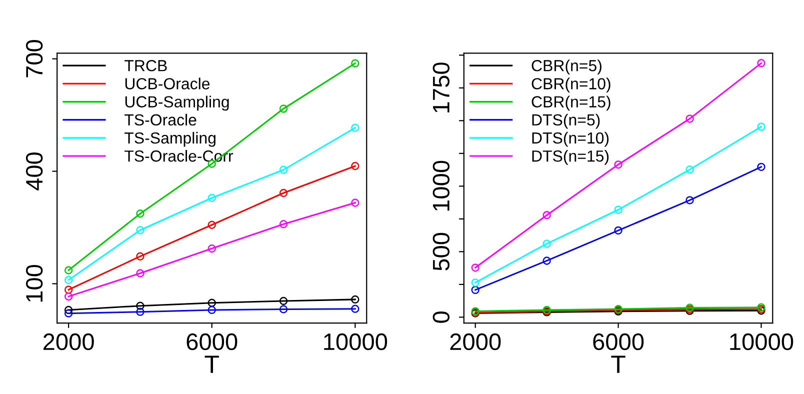 The width and height of the screenshot is (804, 394). Describe the element at coordinates (34, 59) in the screenshot. I see `y-tick-label: 700` at that location.